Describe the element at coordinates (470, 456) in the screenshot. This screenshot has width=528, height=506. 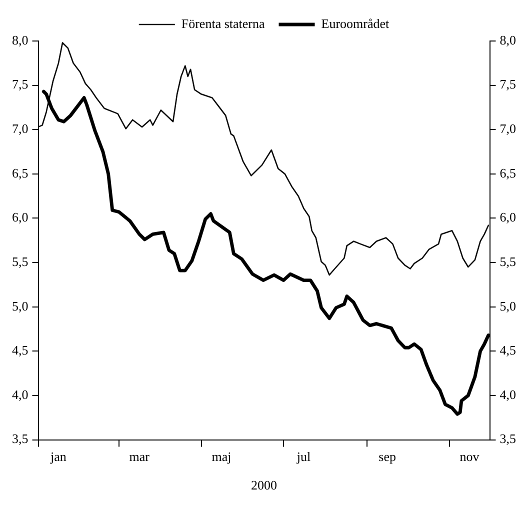
I see `x-tick-label: nov` at that location.